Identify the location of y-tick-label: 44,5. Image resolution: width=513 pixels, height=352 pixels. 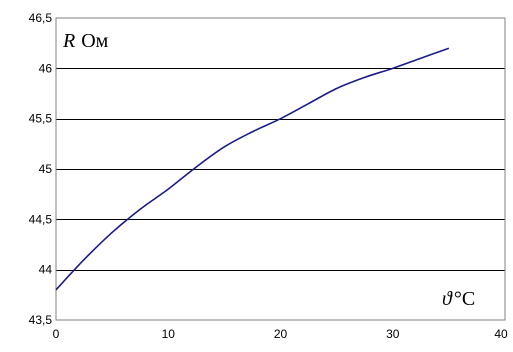
(41, 219).